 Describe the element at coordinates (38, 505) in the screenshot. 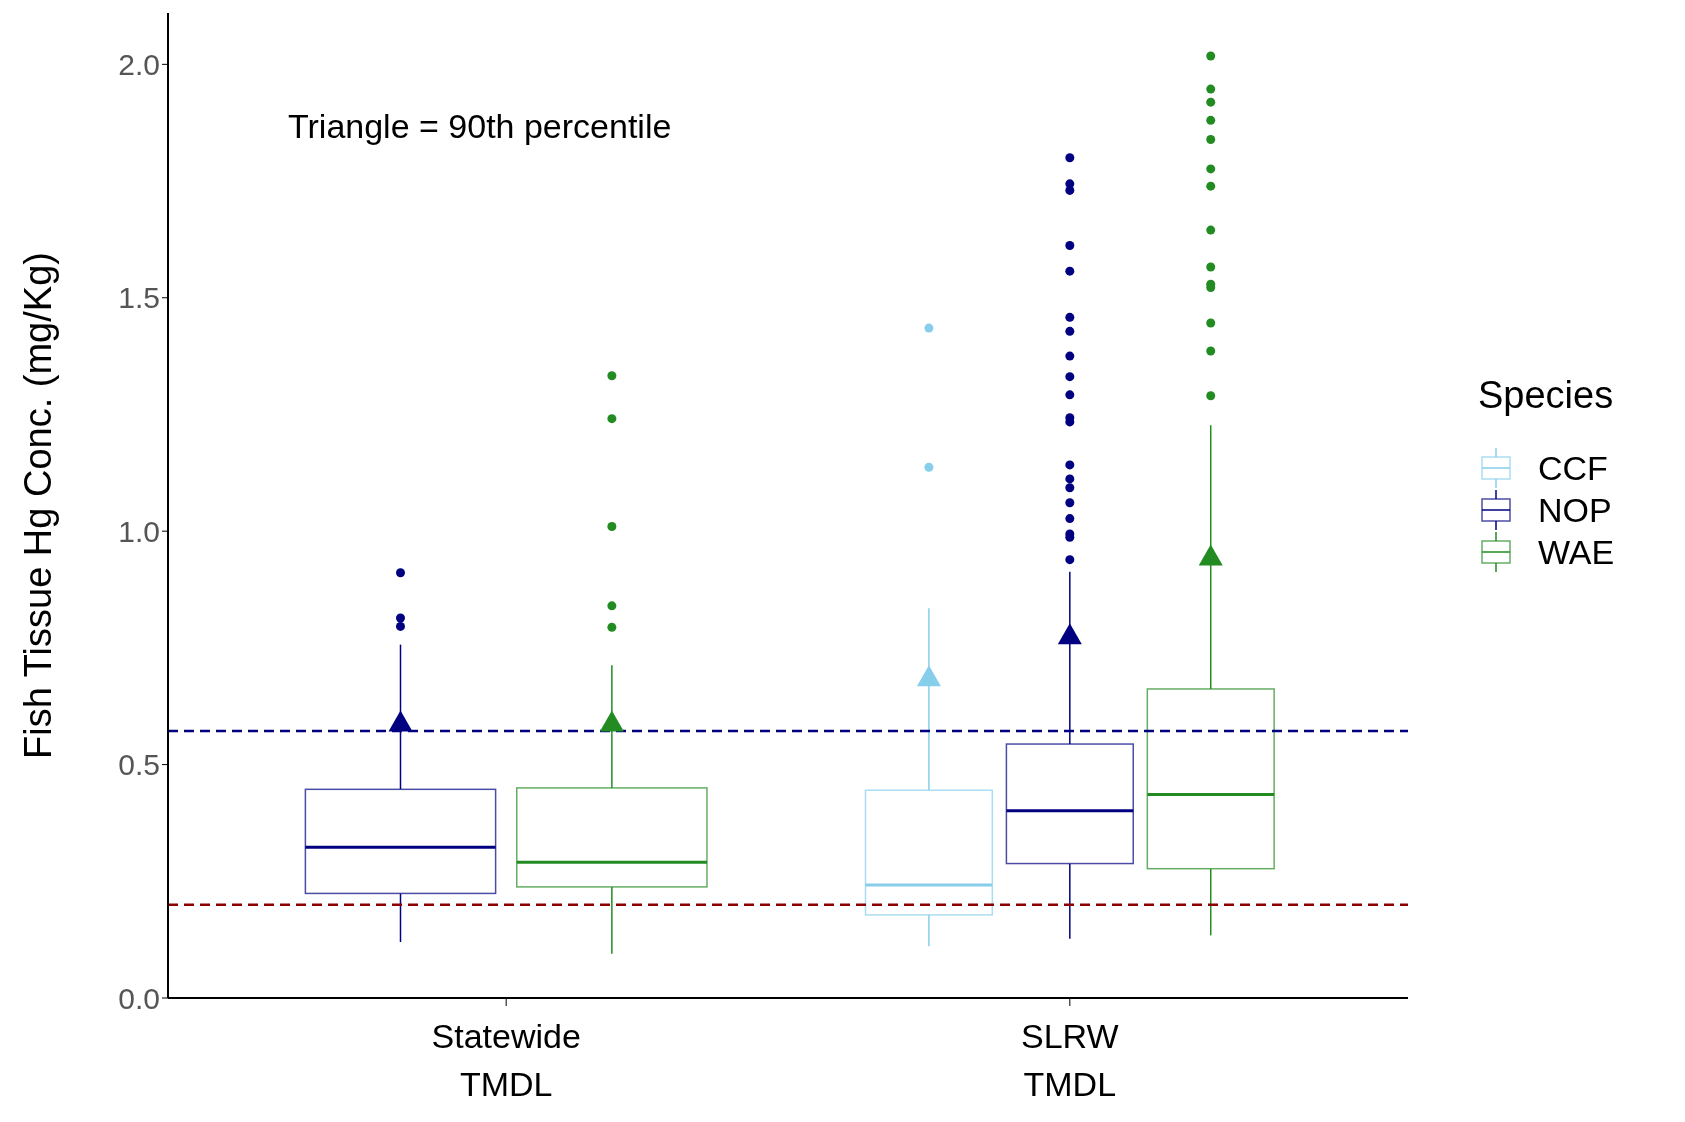

I see `y-axis-title: Fish Tissue Hg Conc. (mg/Kg)` at that location.